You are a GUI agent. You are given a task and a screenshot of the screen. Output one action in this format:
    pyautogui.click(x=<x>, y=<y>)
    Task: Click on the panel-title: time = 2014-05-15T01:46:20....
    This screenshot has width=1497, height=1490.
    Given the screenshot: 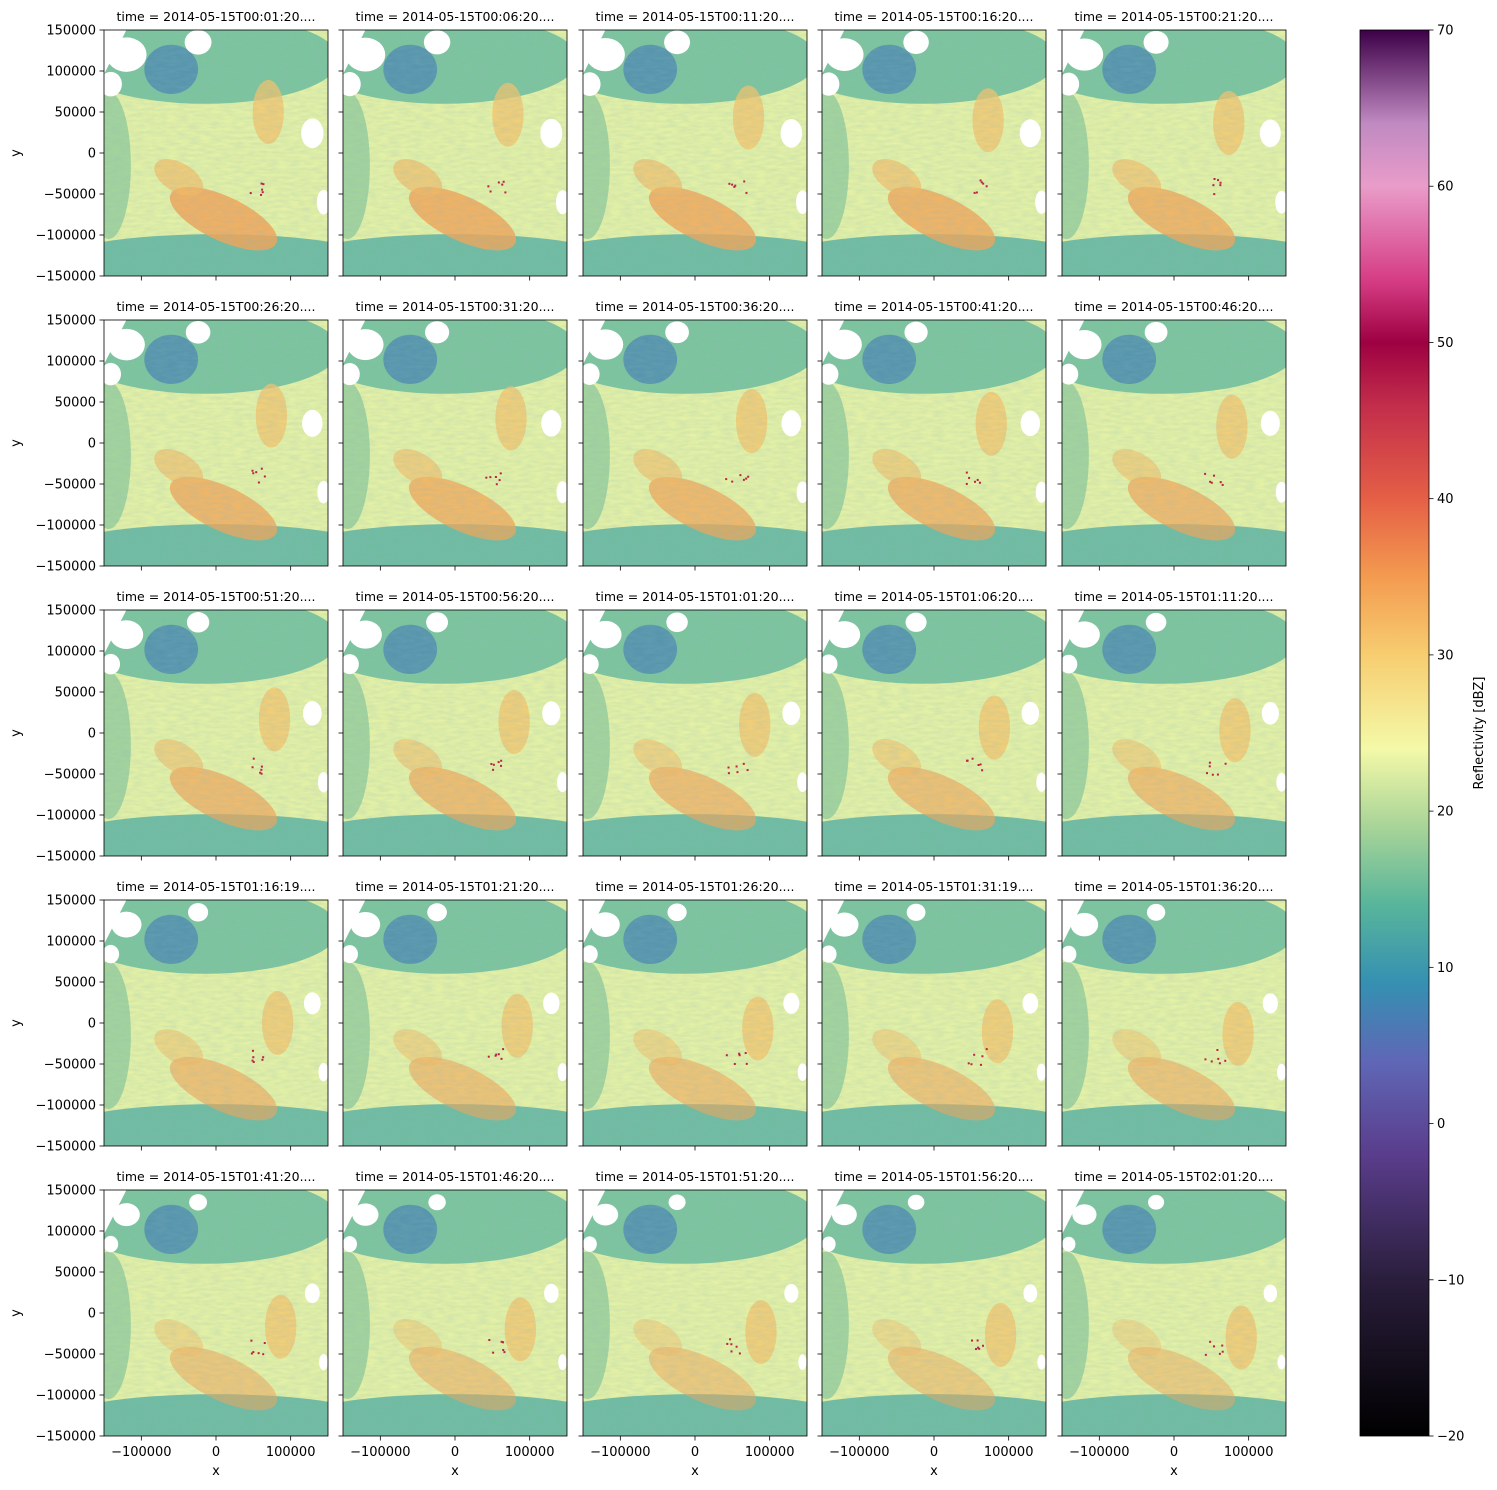 What is the action you would take?
    pyautogui.click(x=455, y=1176)
    